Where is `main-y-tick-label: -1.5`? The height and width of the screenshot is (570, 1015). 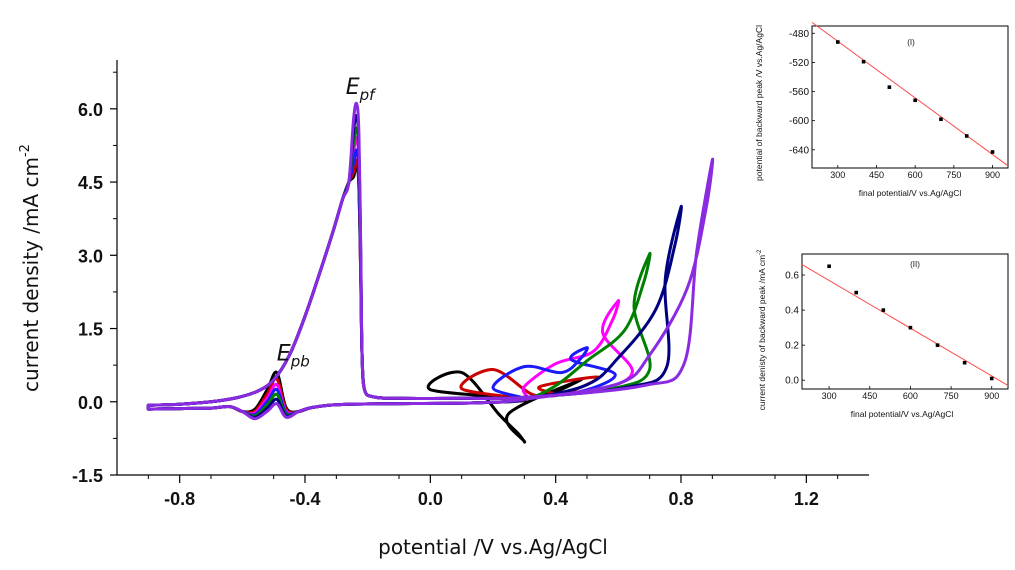 main-y-tick-label: -1.5 is located at coordinates (87, 476).